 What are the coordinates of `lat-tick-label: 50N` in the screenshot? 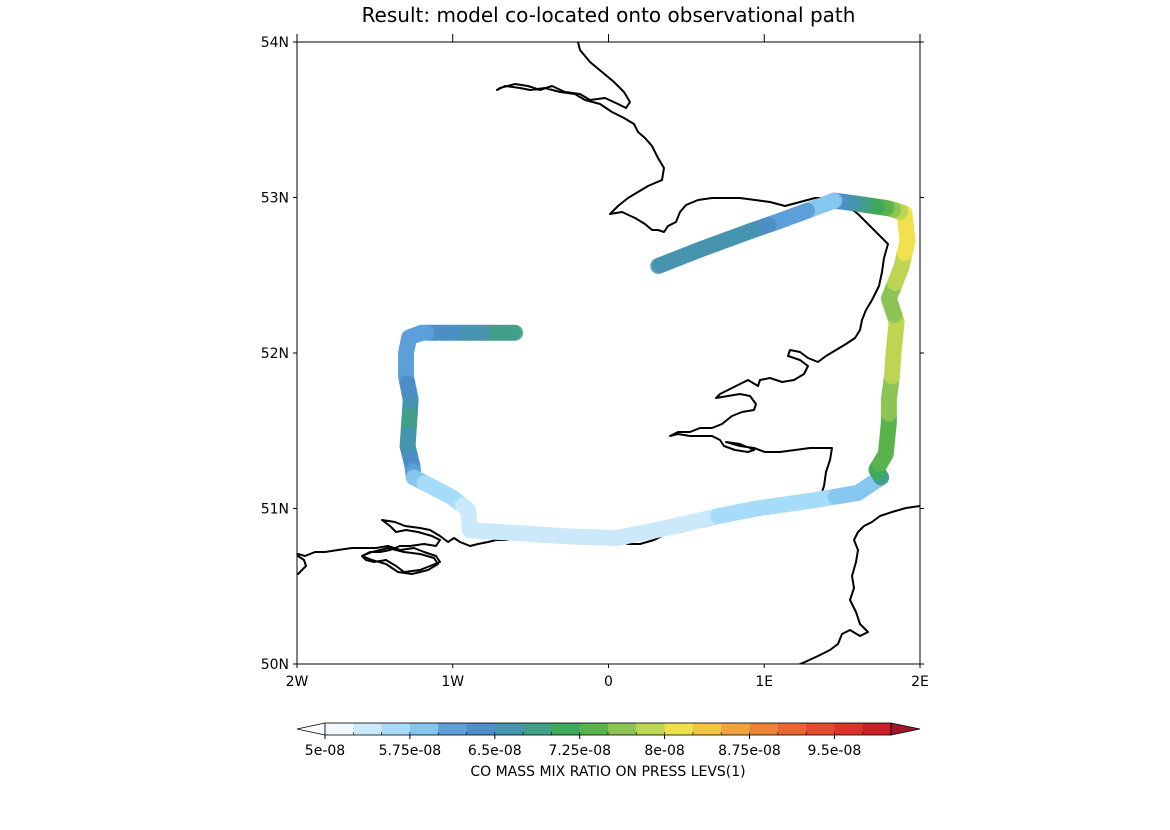 It's located at (275, 665).